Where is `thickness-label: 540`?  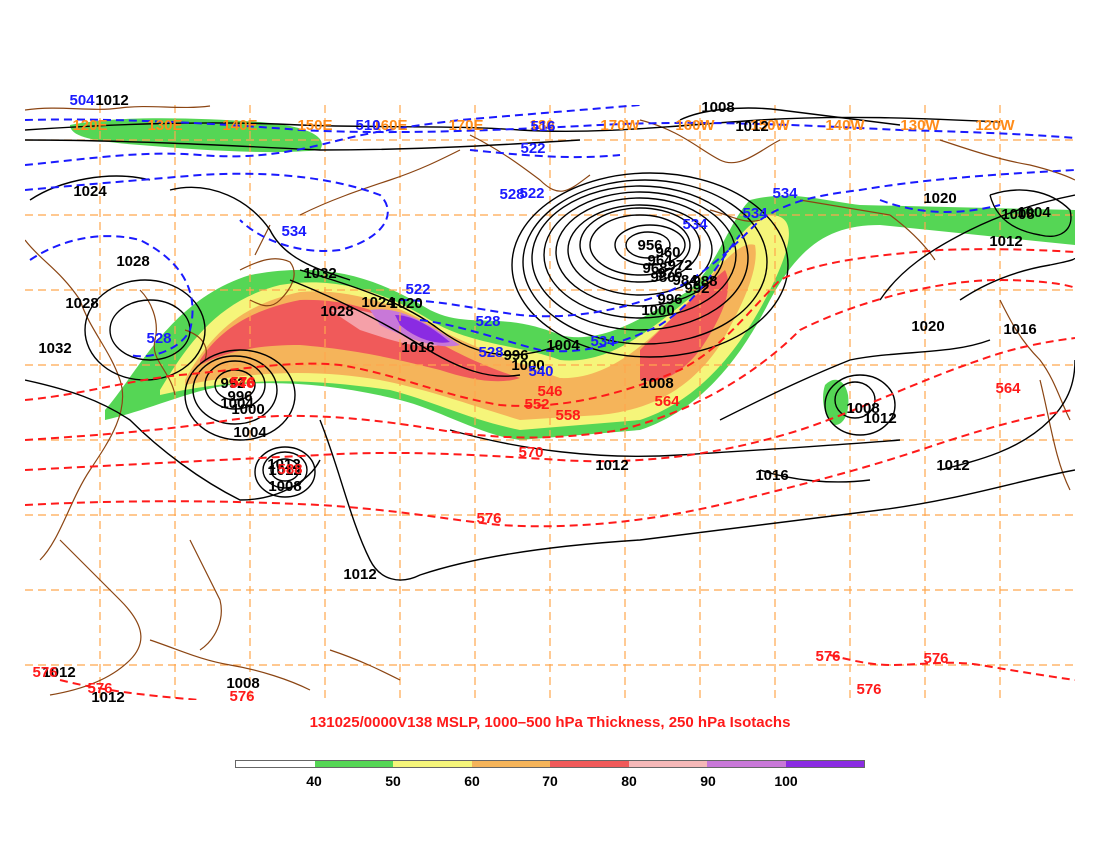 thickness-label: 540 is located at coordinates (540, 371).